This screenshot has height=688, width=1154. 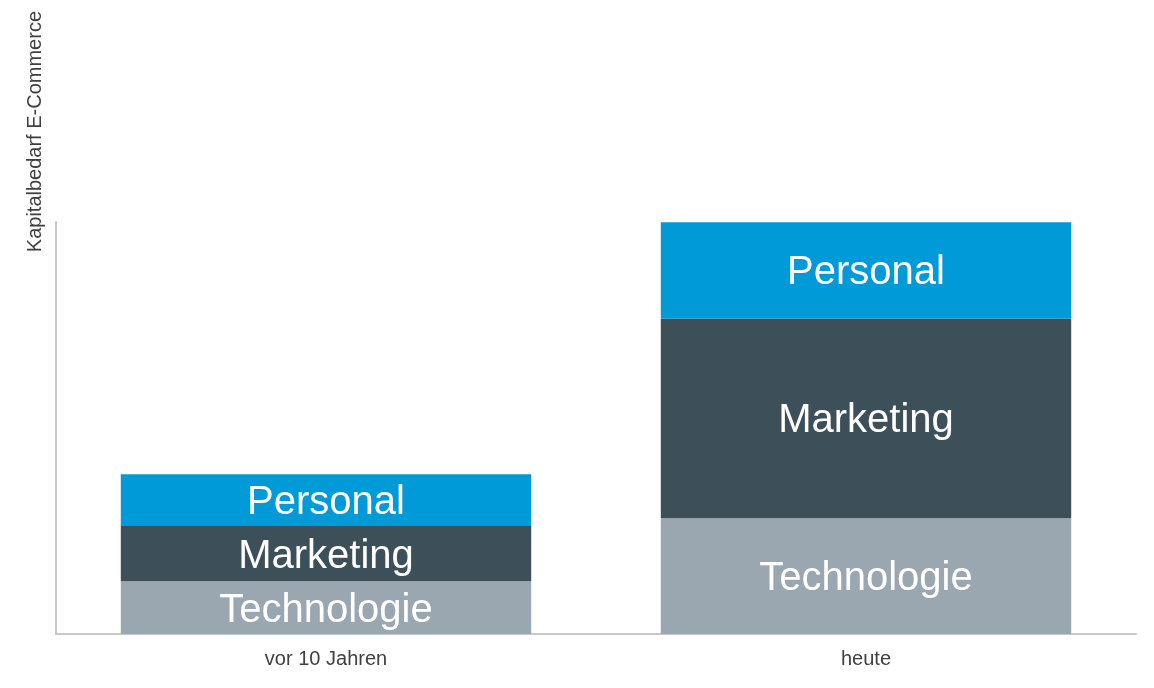 I want to click on series-label: Personal, so click(x=326, y=500).